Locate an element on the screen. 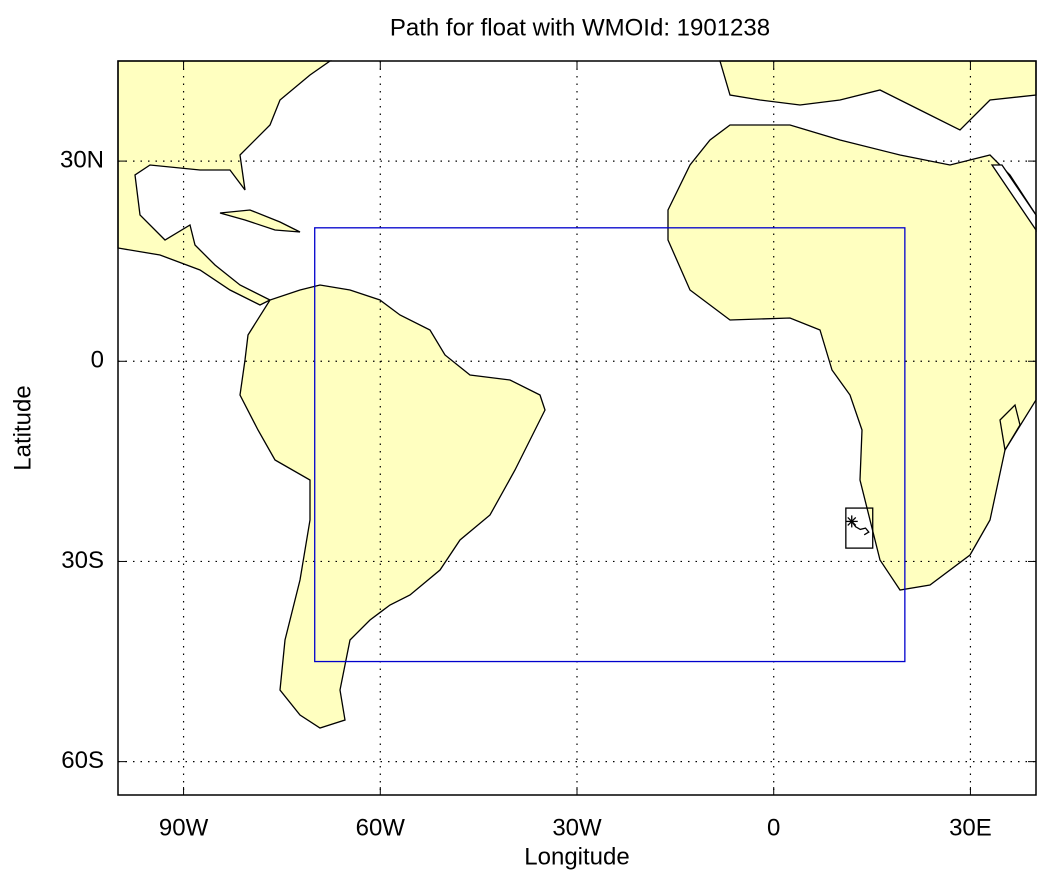 This screenshot has width=1054, height=886. start-marker-stroke is located at coordinates (852, 521).